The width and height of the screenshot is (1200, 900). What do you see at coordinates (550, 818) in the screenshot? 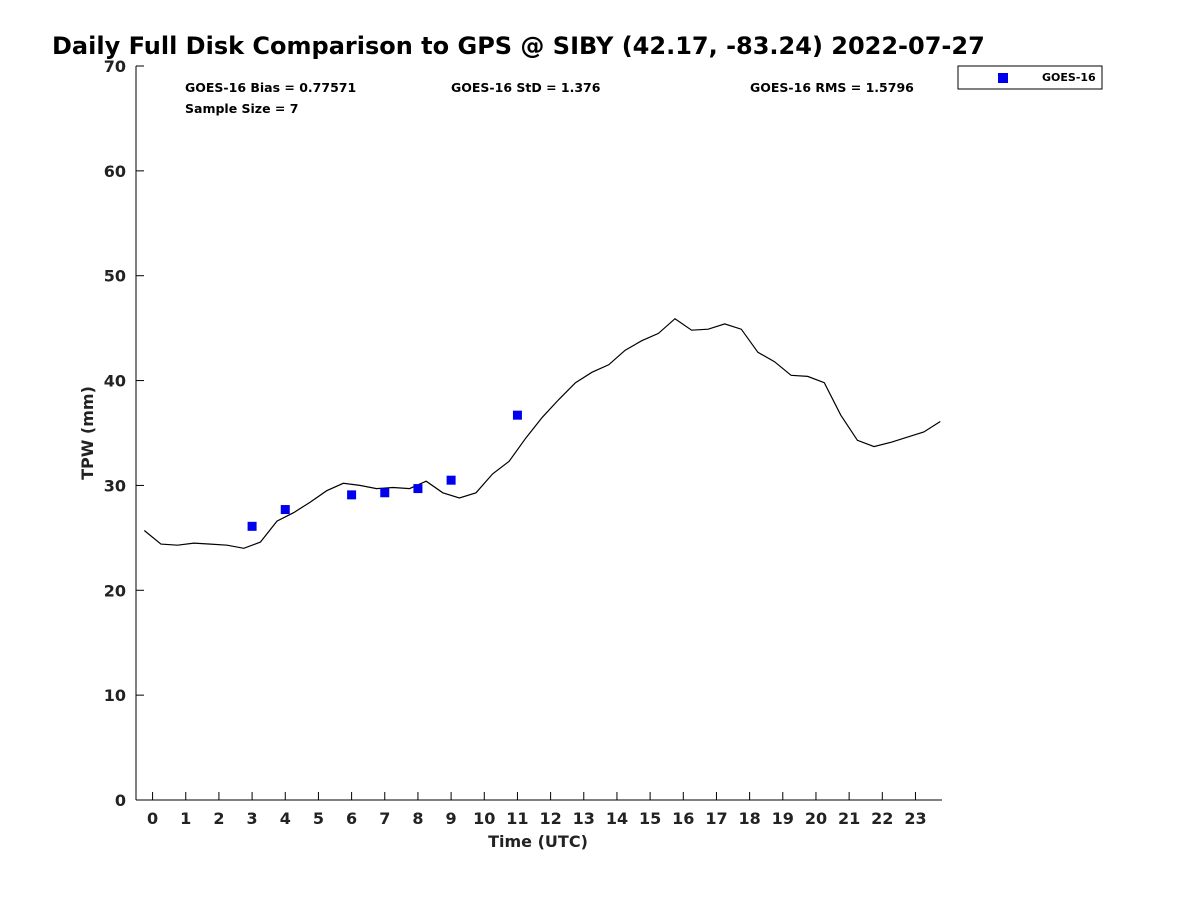
I see `x-tick-label: 12` at bounding box center [550, 818].